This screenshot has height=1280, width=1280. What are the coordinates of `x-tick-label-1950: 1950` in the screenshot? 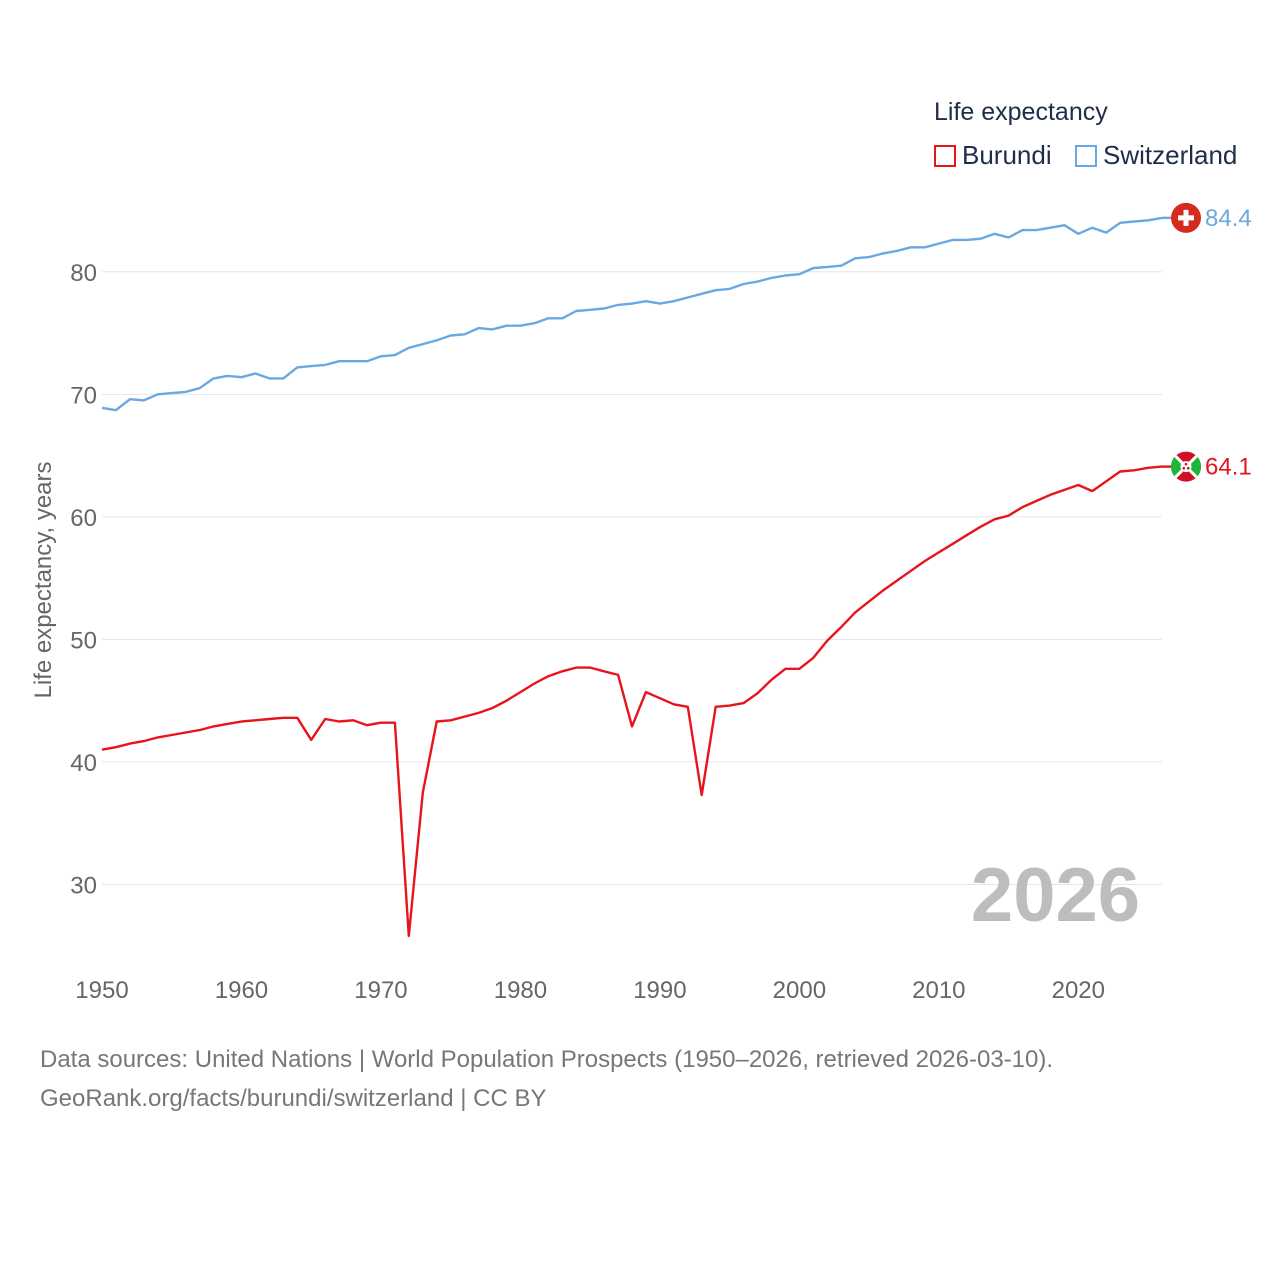 It's located at (101, 990).